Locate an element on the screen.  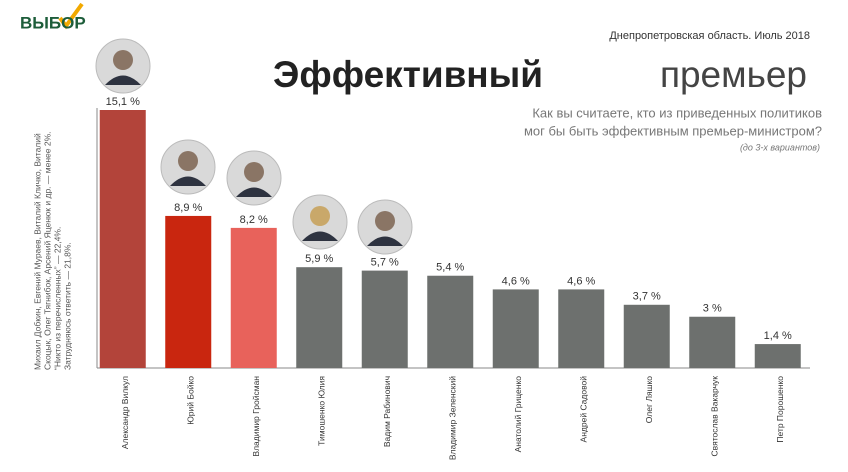
value-label: 5,4 % is located at coordinates (450, 268).